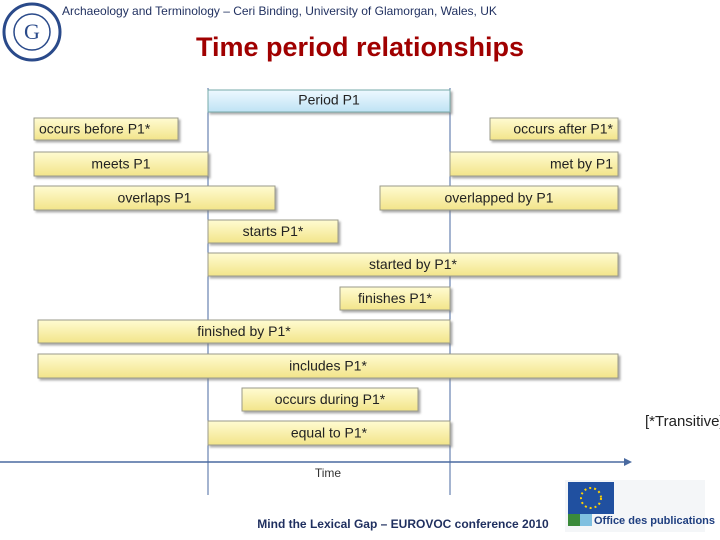 Image resolution: width=720 pixels, height=540 pixels. I want to click on bar-label: started by P1*, so click(413, 264).